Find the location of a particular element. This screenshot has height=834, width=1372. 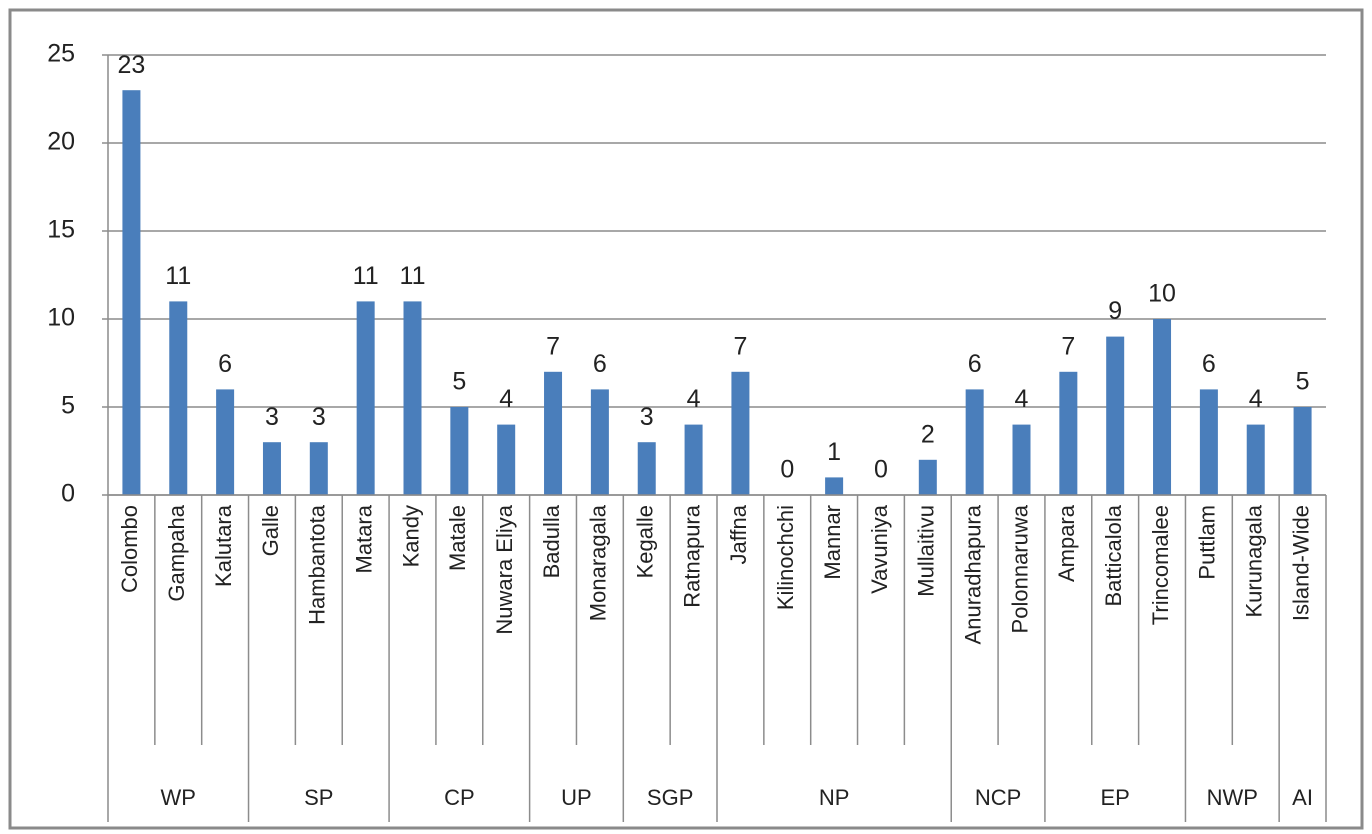

y-tick-label: 10 is located at coordinates (61, 318).